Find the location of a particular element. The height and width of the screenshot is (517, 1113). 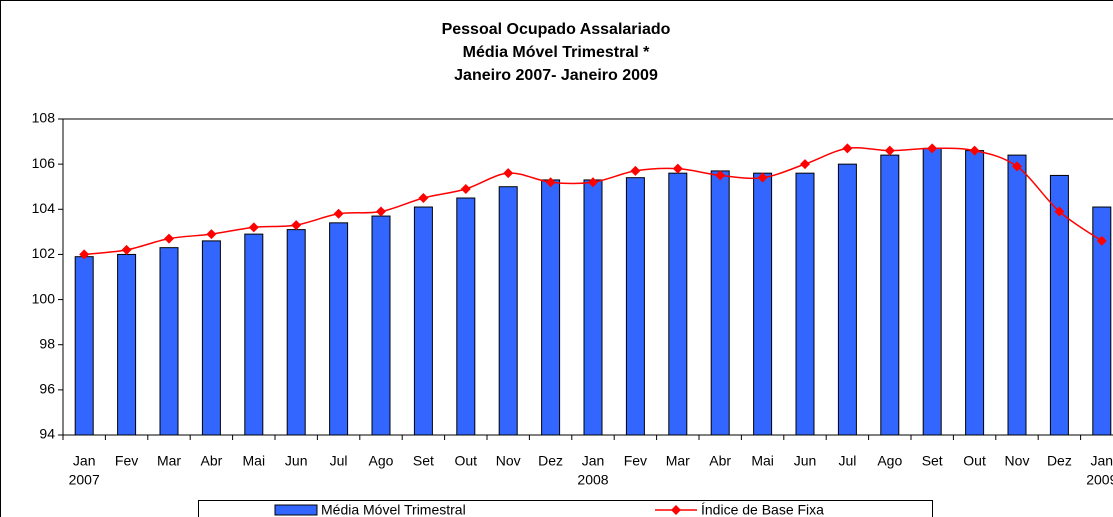

y-tick-label: 100 is located at coordinates (44, 298).